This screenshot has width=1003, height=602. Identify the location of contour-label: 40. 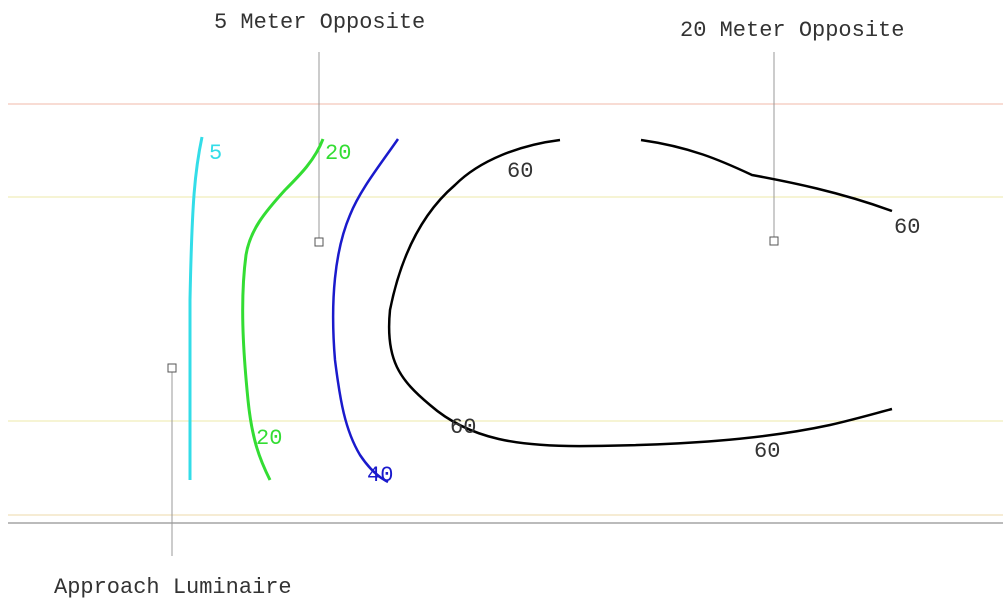
(380, 475).